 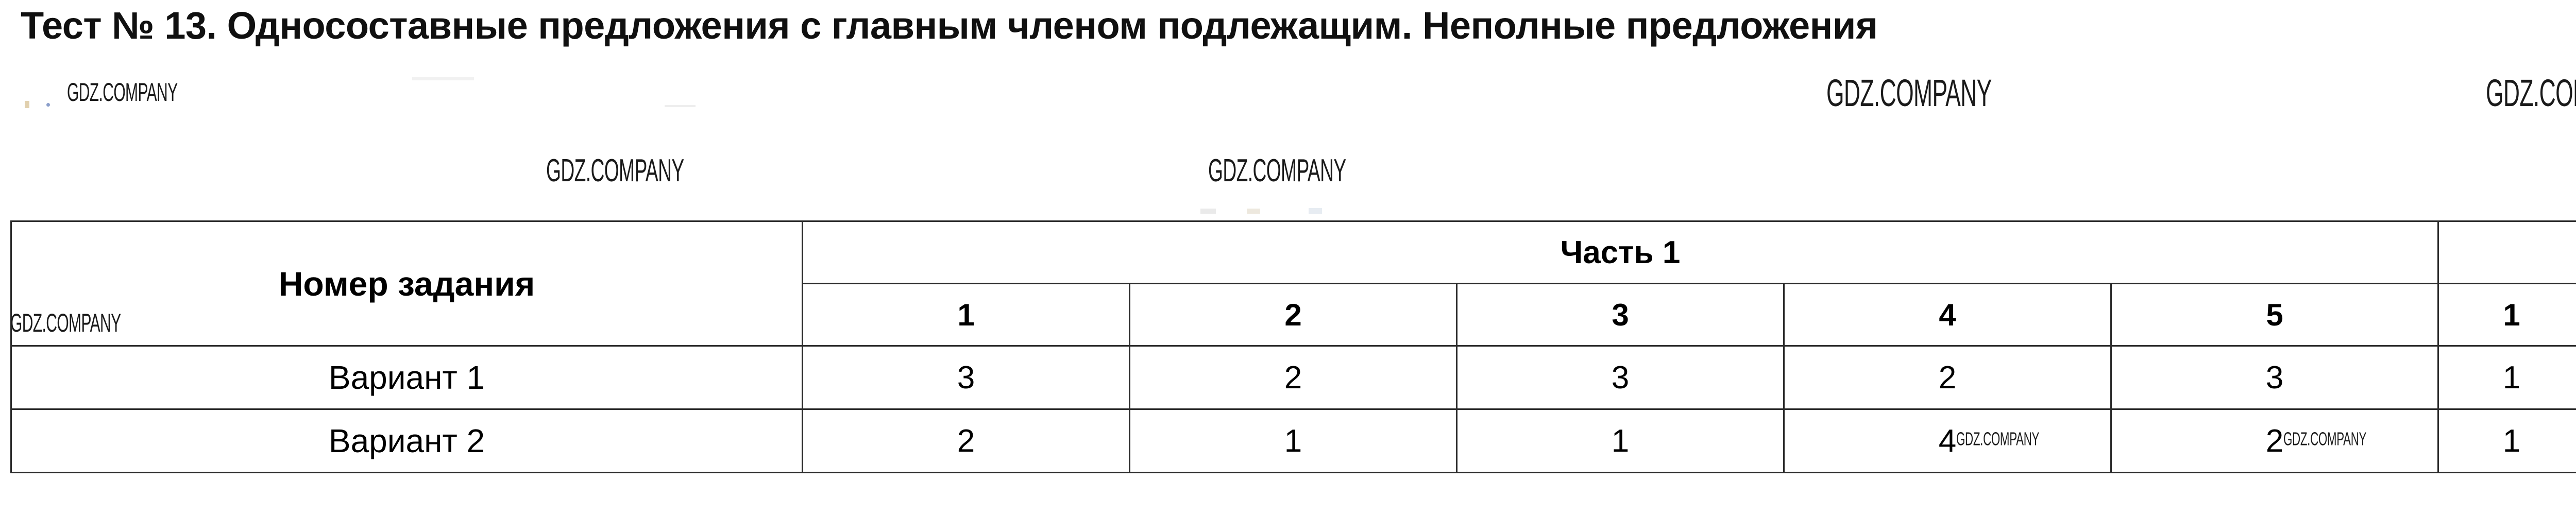 I want to click on cell-v1-p1-4: 2, so click(x=1947, y=378).